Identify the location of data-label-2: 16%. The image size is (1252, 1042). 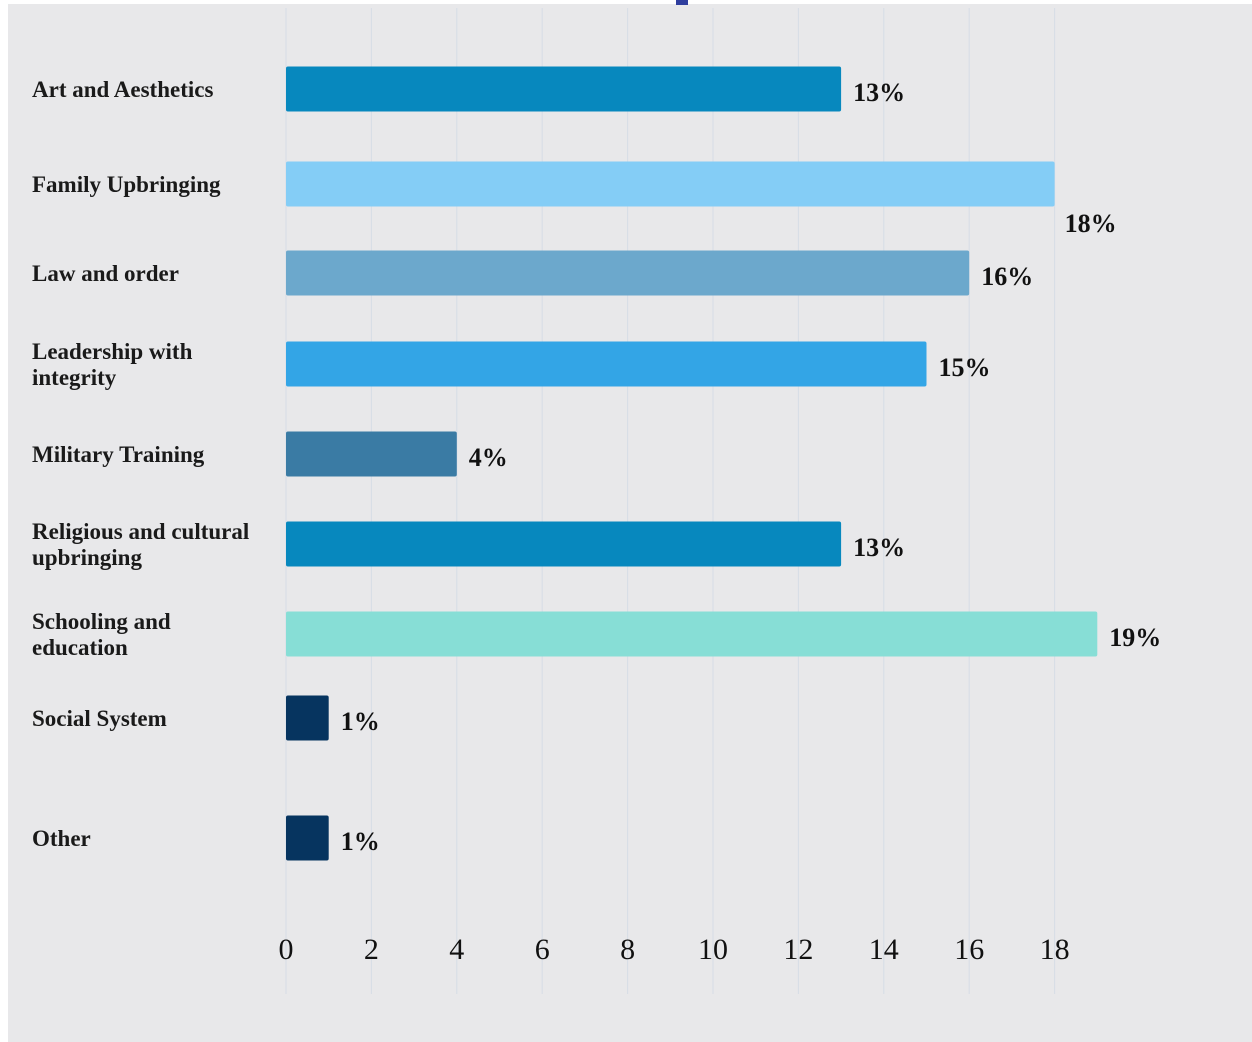
(1007, 276).